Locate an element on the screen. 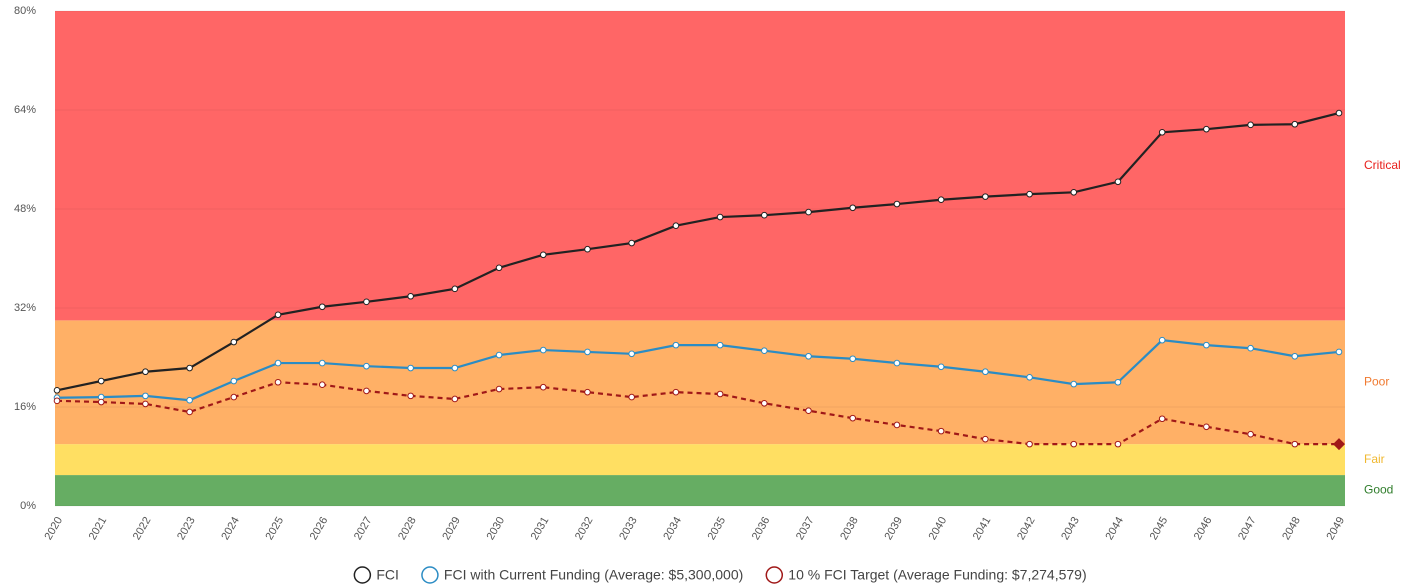 The width and height of the screenshot is (1414, 588). x-tick-label: 2022 is located at coordinates (142, 528).